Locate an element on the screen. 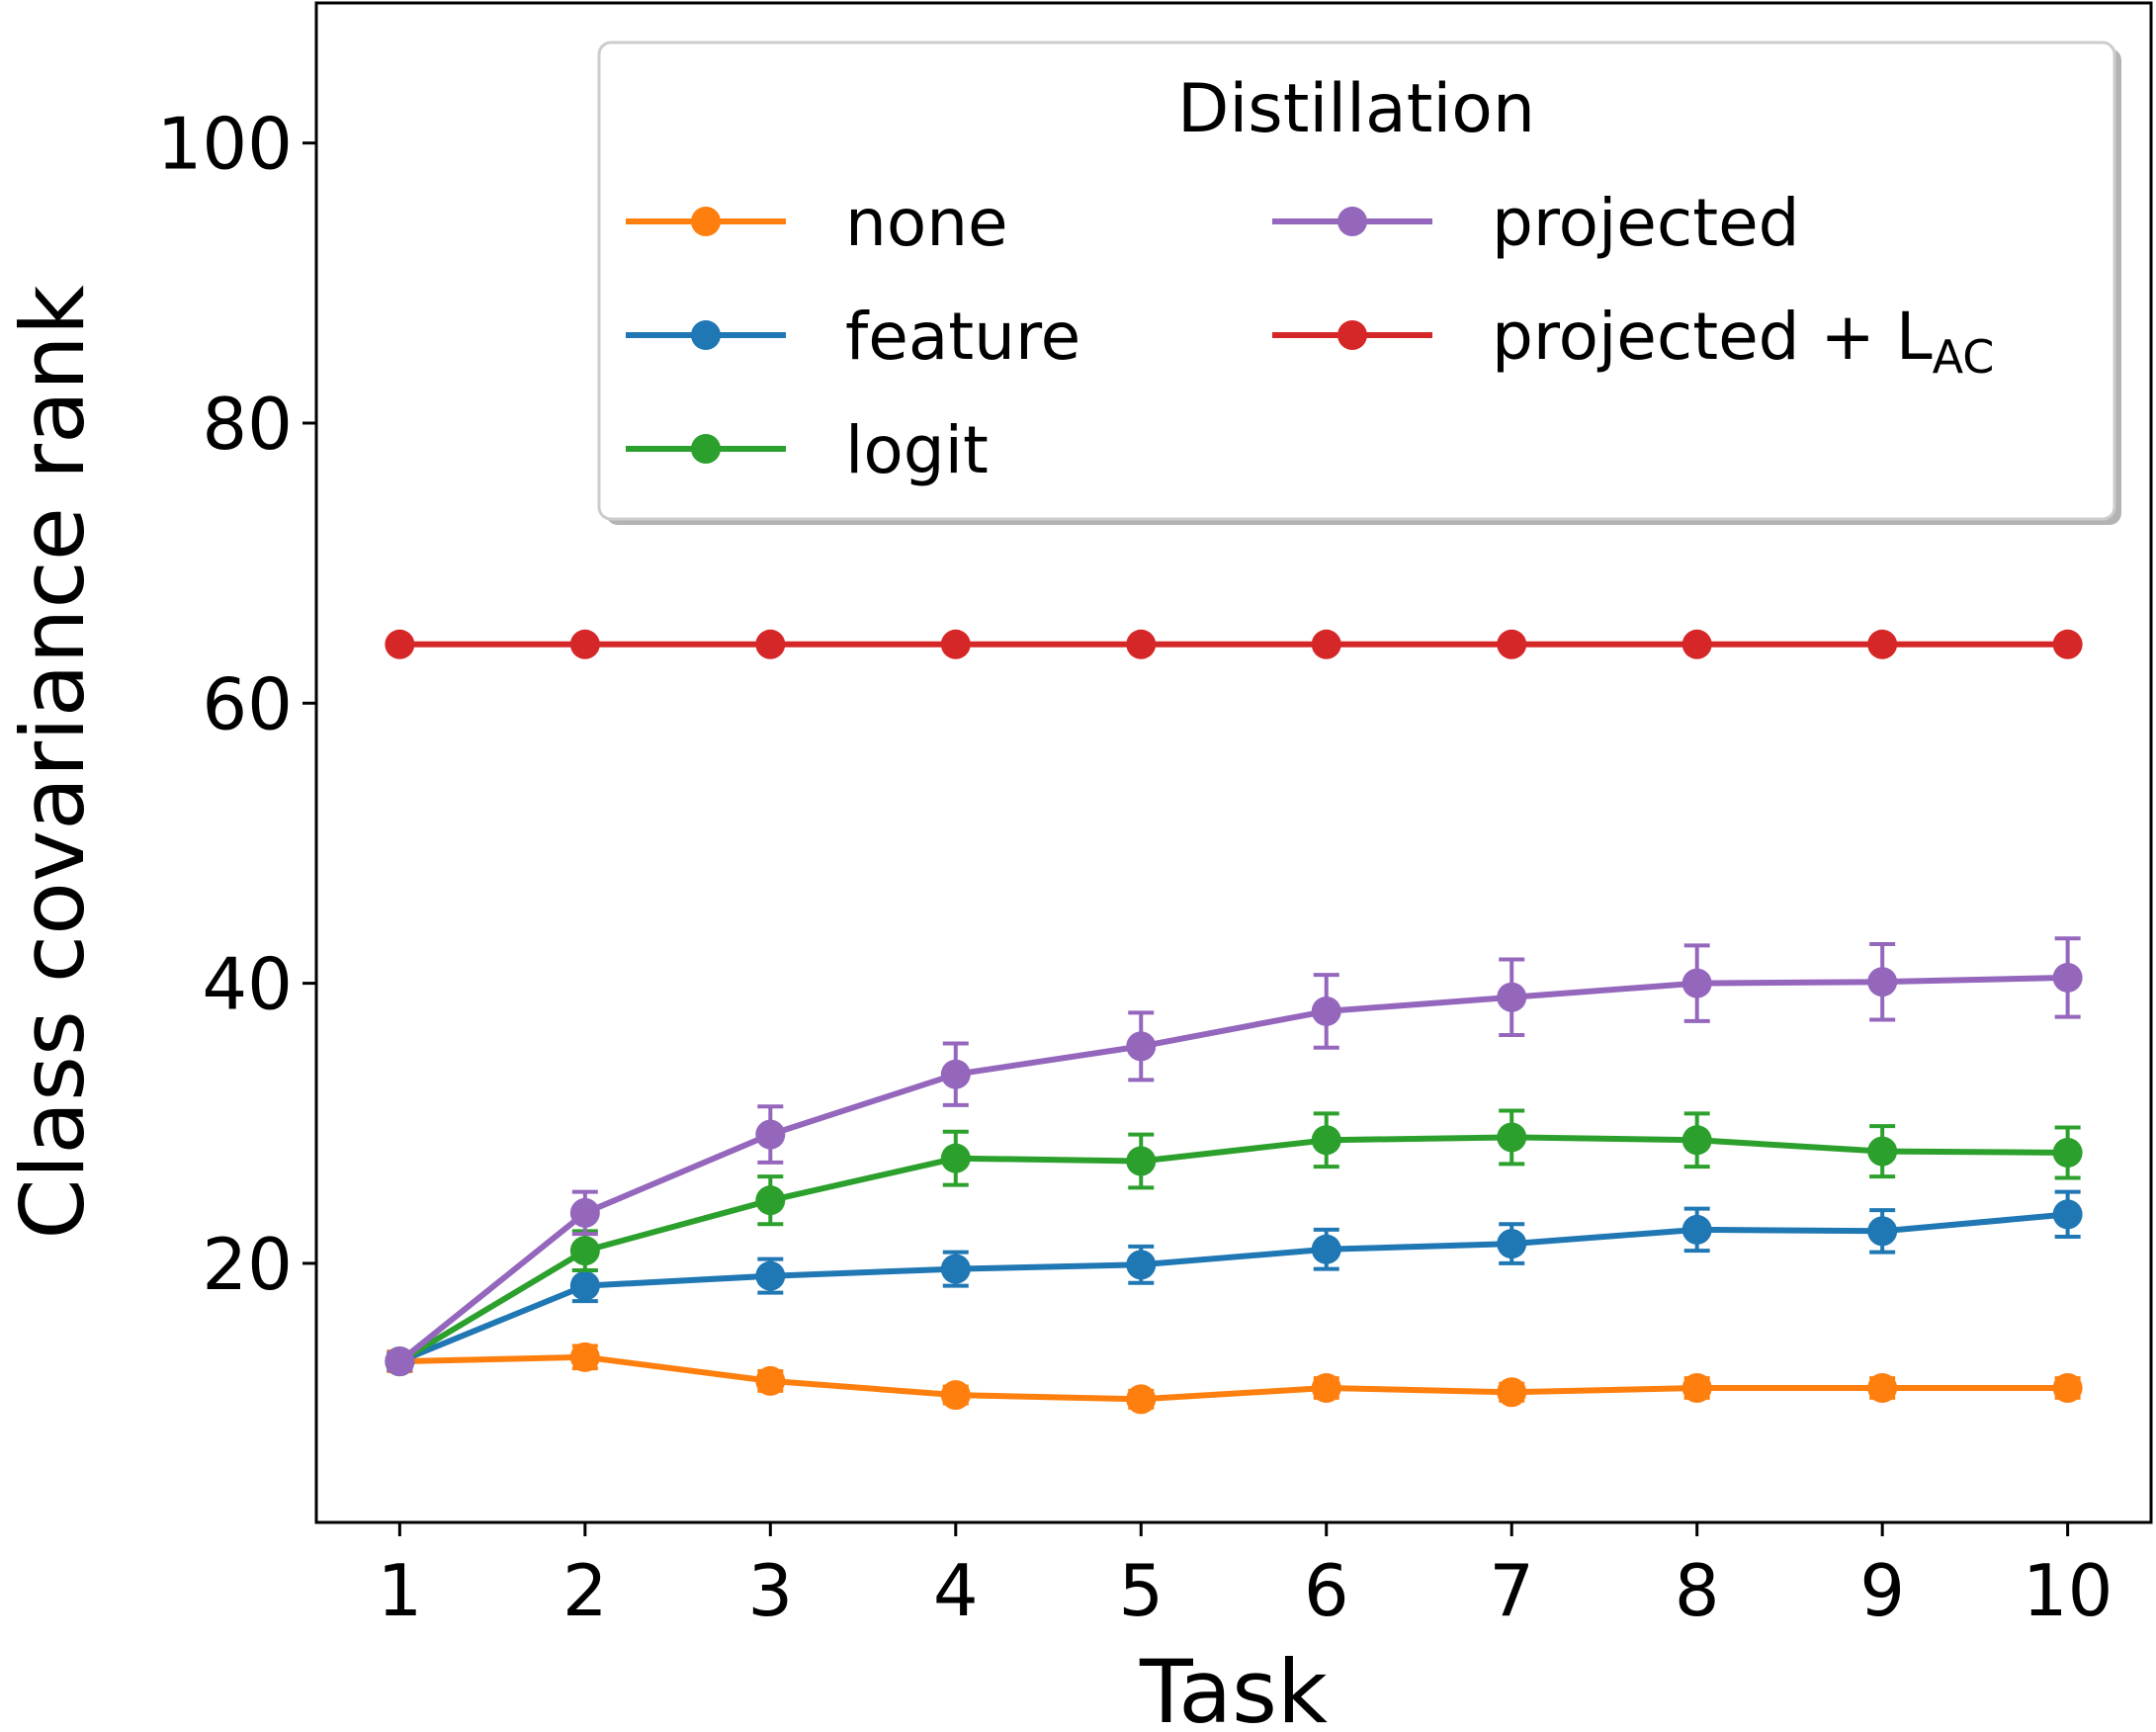  y-tick-label: 60 is located at coordinates (247, 703).